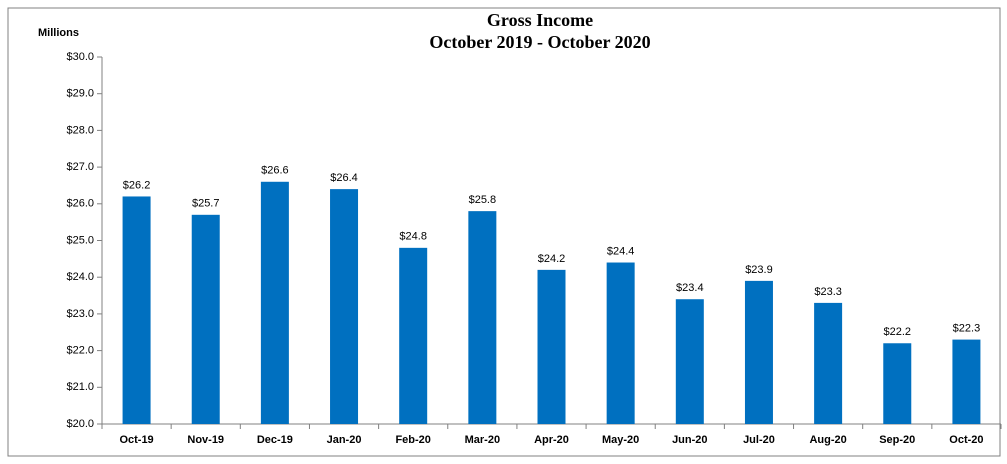  What do you see at coordinates (80, 314) in the screenshot?
I see `y-tick-label: $23.0` at bounding box center [80, 314].